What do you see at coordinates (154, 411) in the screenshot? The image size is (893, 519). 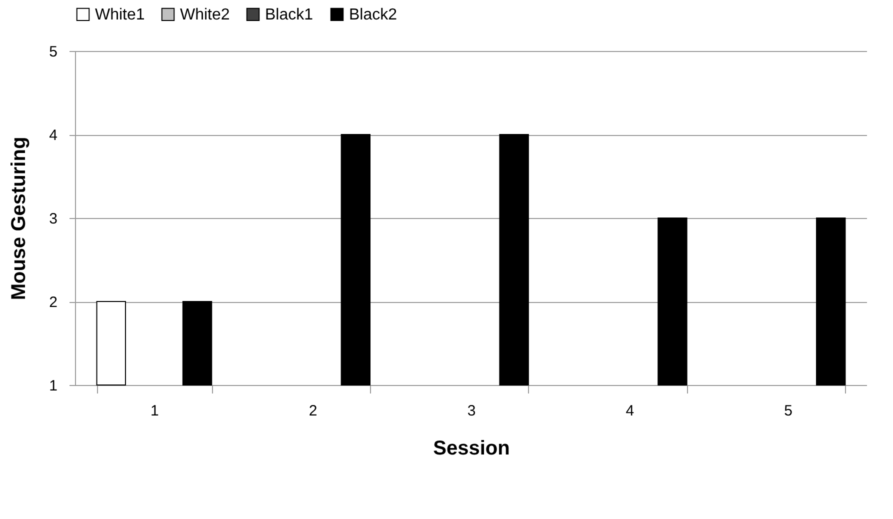 I see `x-tick-label: 1` at bounding box center [154, 411].